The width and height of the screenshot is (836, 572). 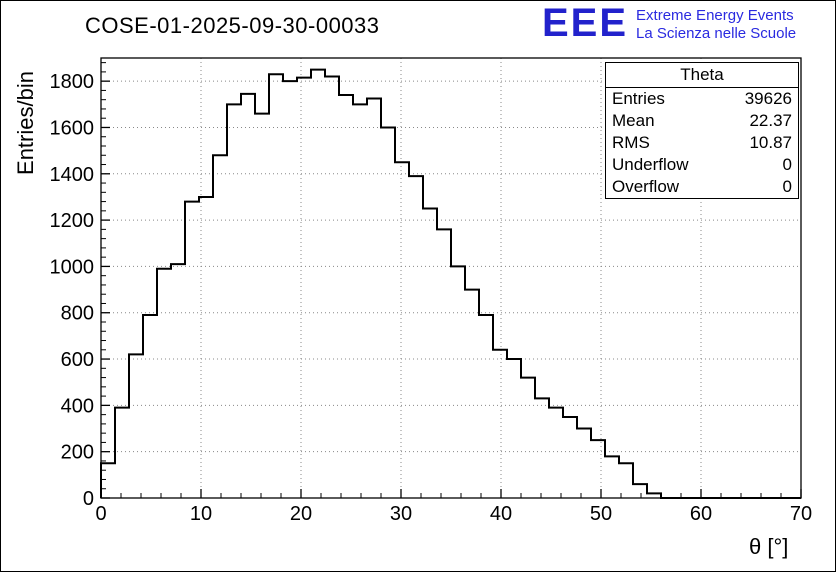 What do you see at coordinates (201, 514) in the screenshot?
I see `x-tick-label: 10` at bounding box center [201, 514].